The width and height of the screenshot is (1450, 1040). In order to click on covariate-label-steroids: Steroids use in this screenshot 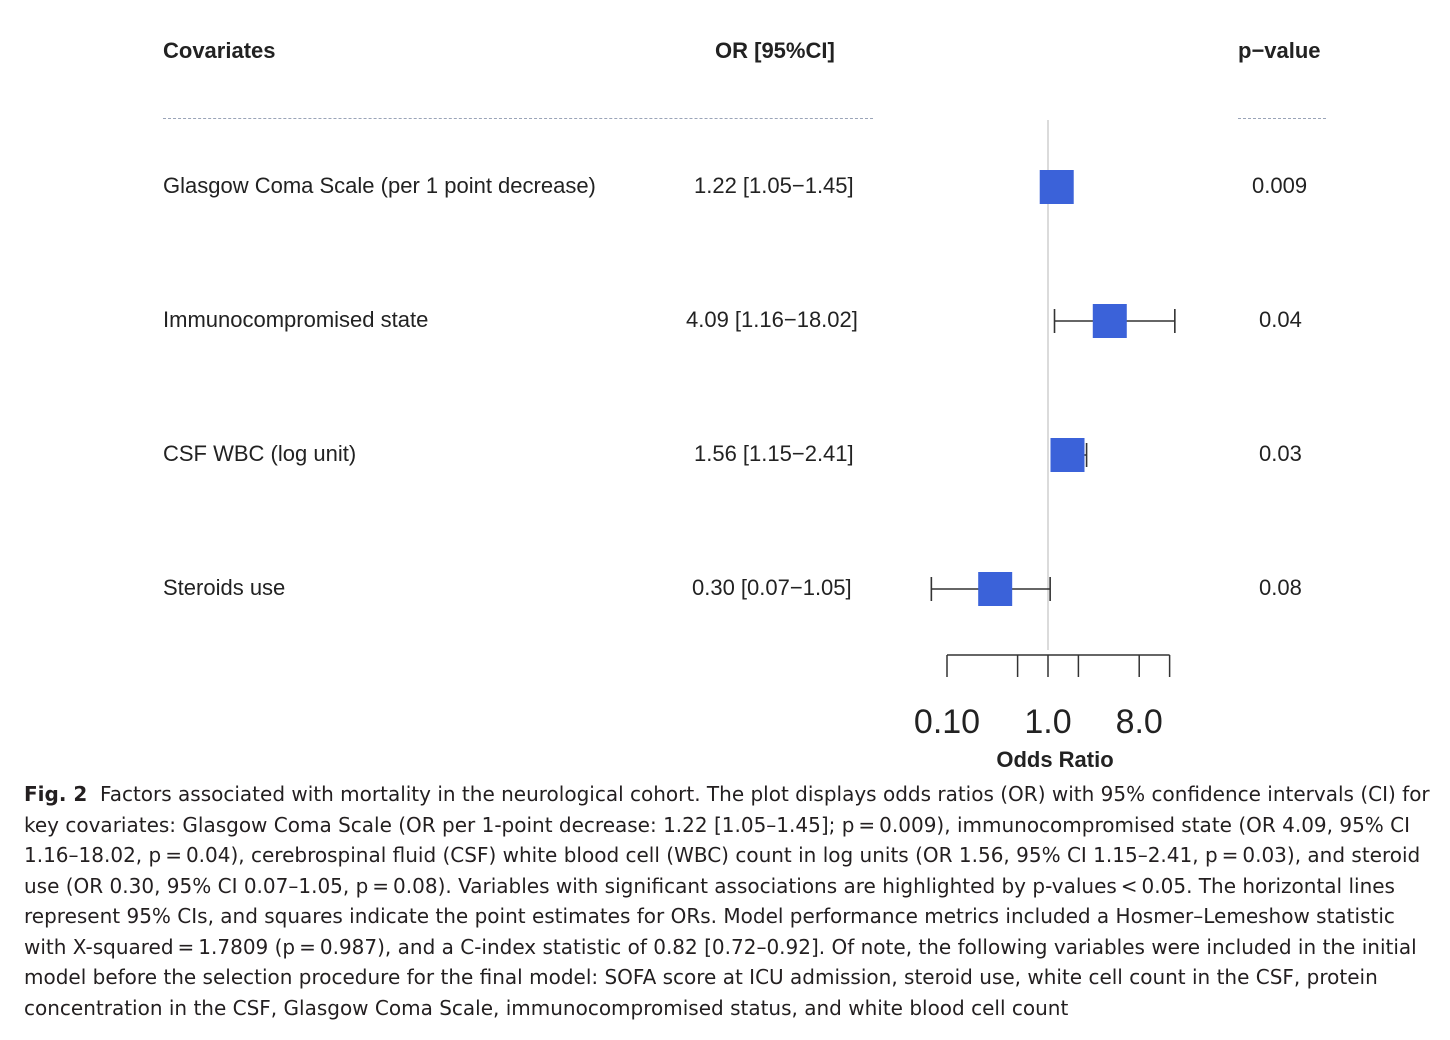, I will do `click(224, 587)`.